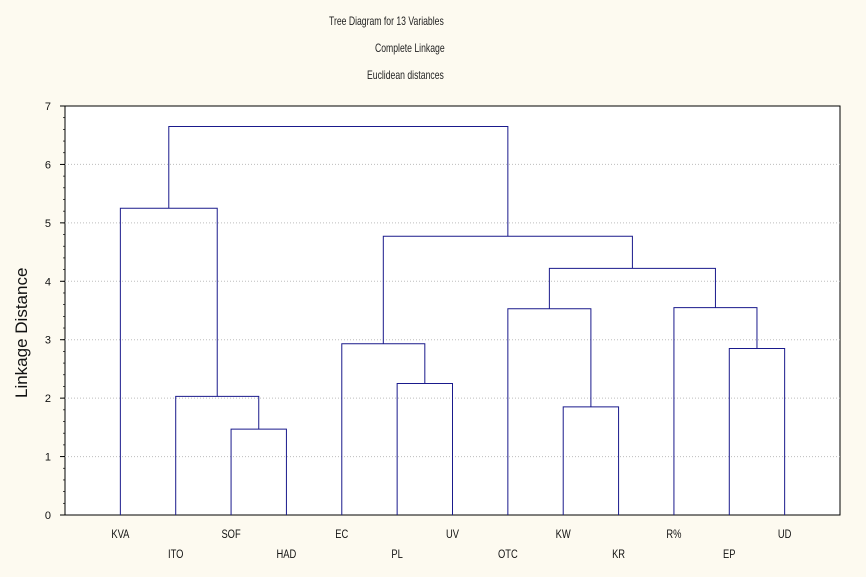  Describe the element at coordinates (673, 534) in the screenshot. I see `leaf-label: R%` at that location.